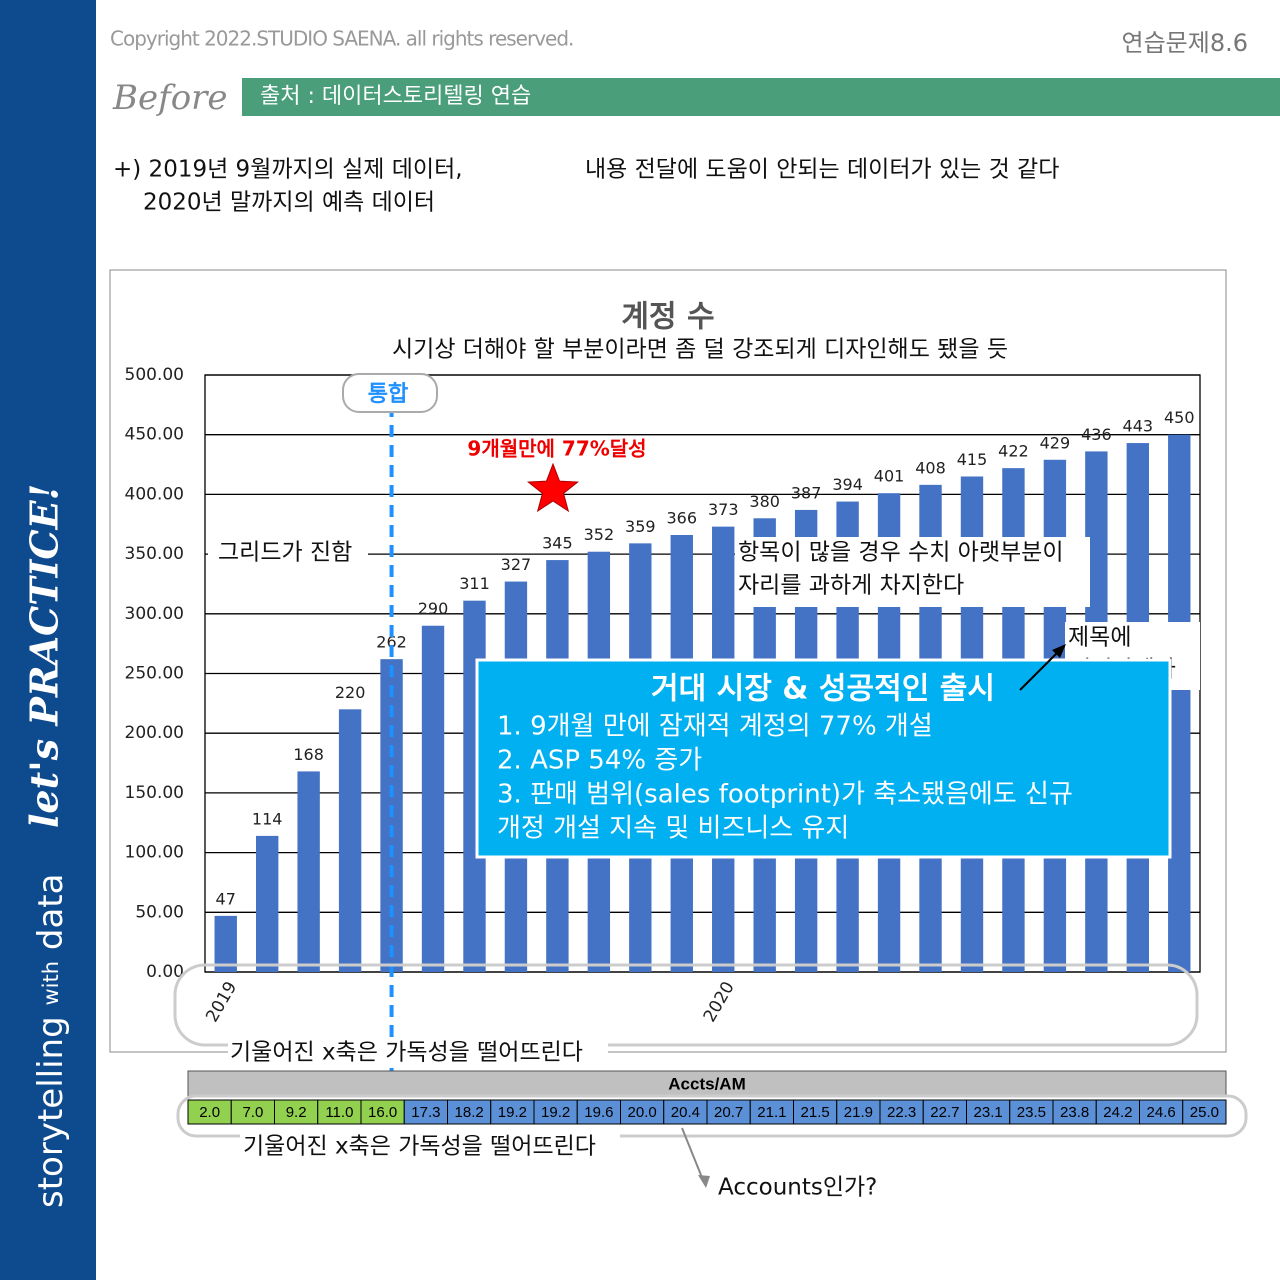 The width and height of the screenshot is (1280, 1280). What do you see at coordinates (706, 1083) in the screenshot?
I see `table-header-text: Accts/AM` at bounding box center [706, 1083].